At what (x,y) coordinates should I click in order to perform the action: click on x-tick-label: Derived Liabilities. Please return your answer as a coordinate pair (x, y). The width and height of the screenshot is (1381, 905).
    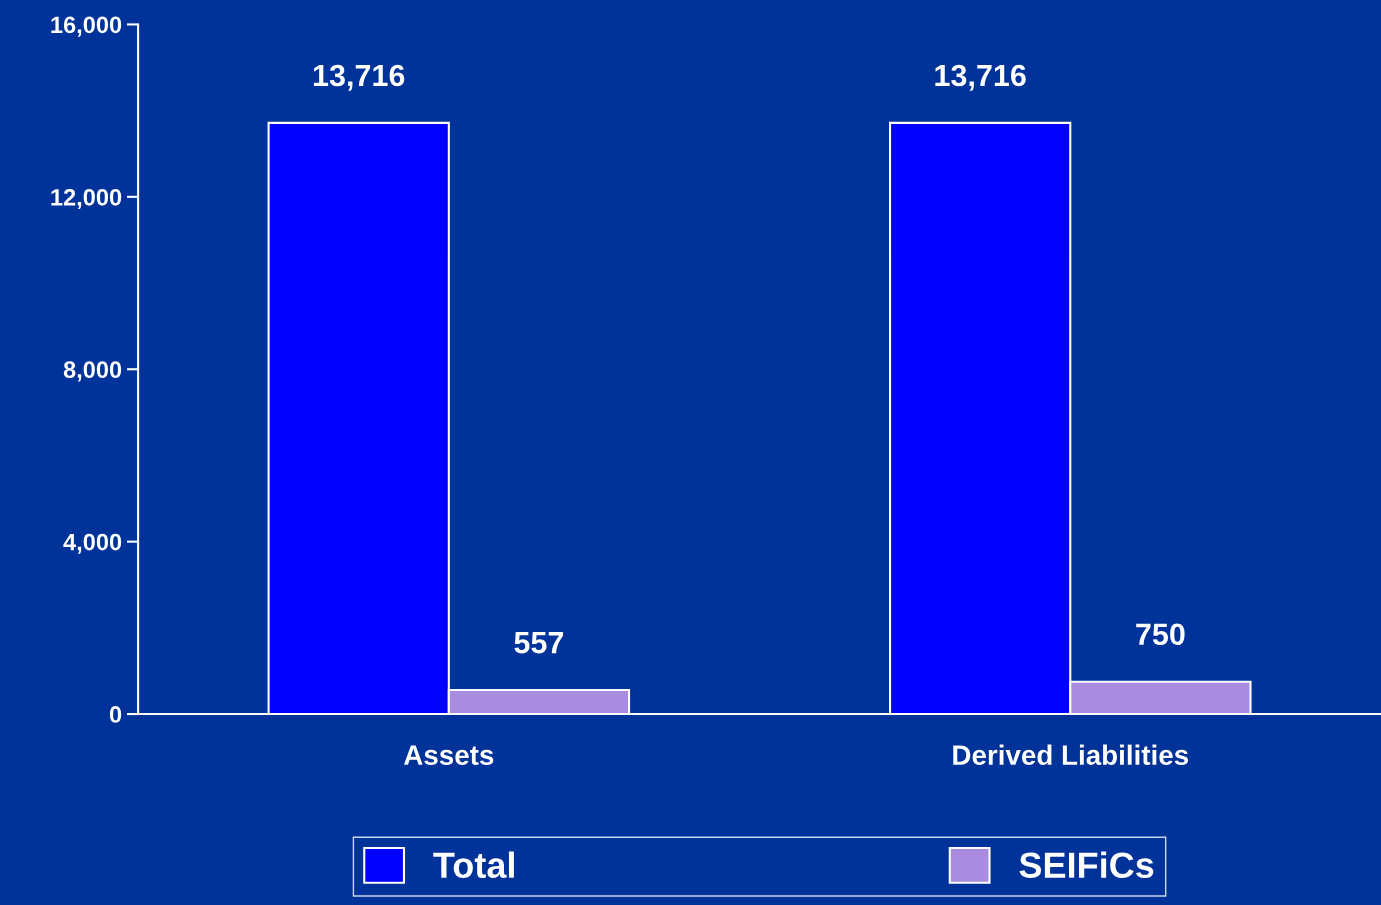
    Looking at the image, I should click on (1071, 754).